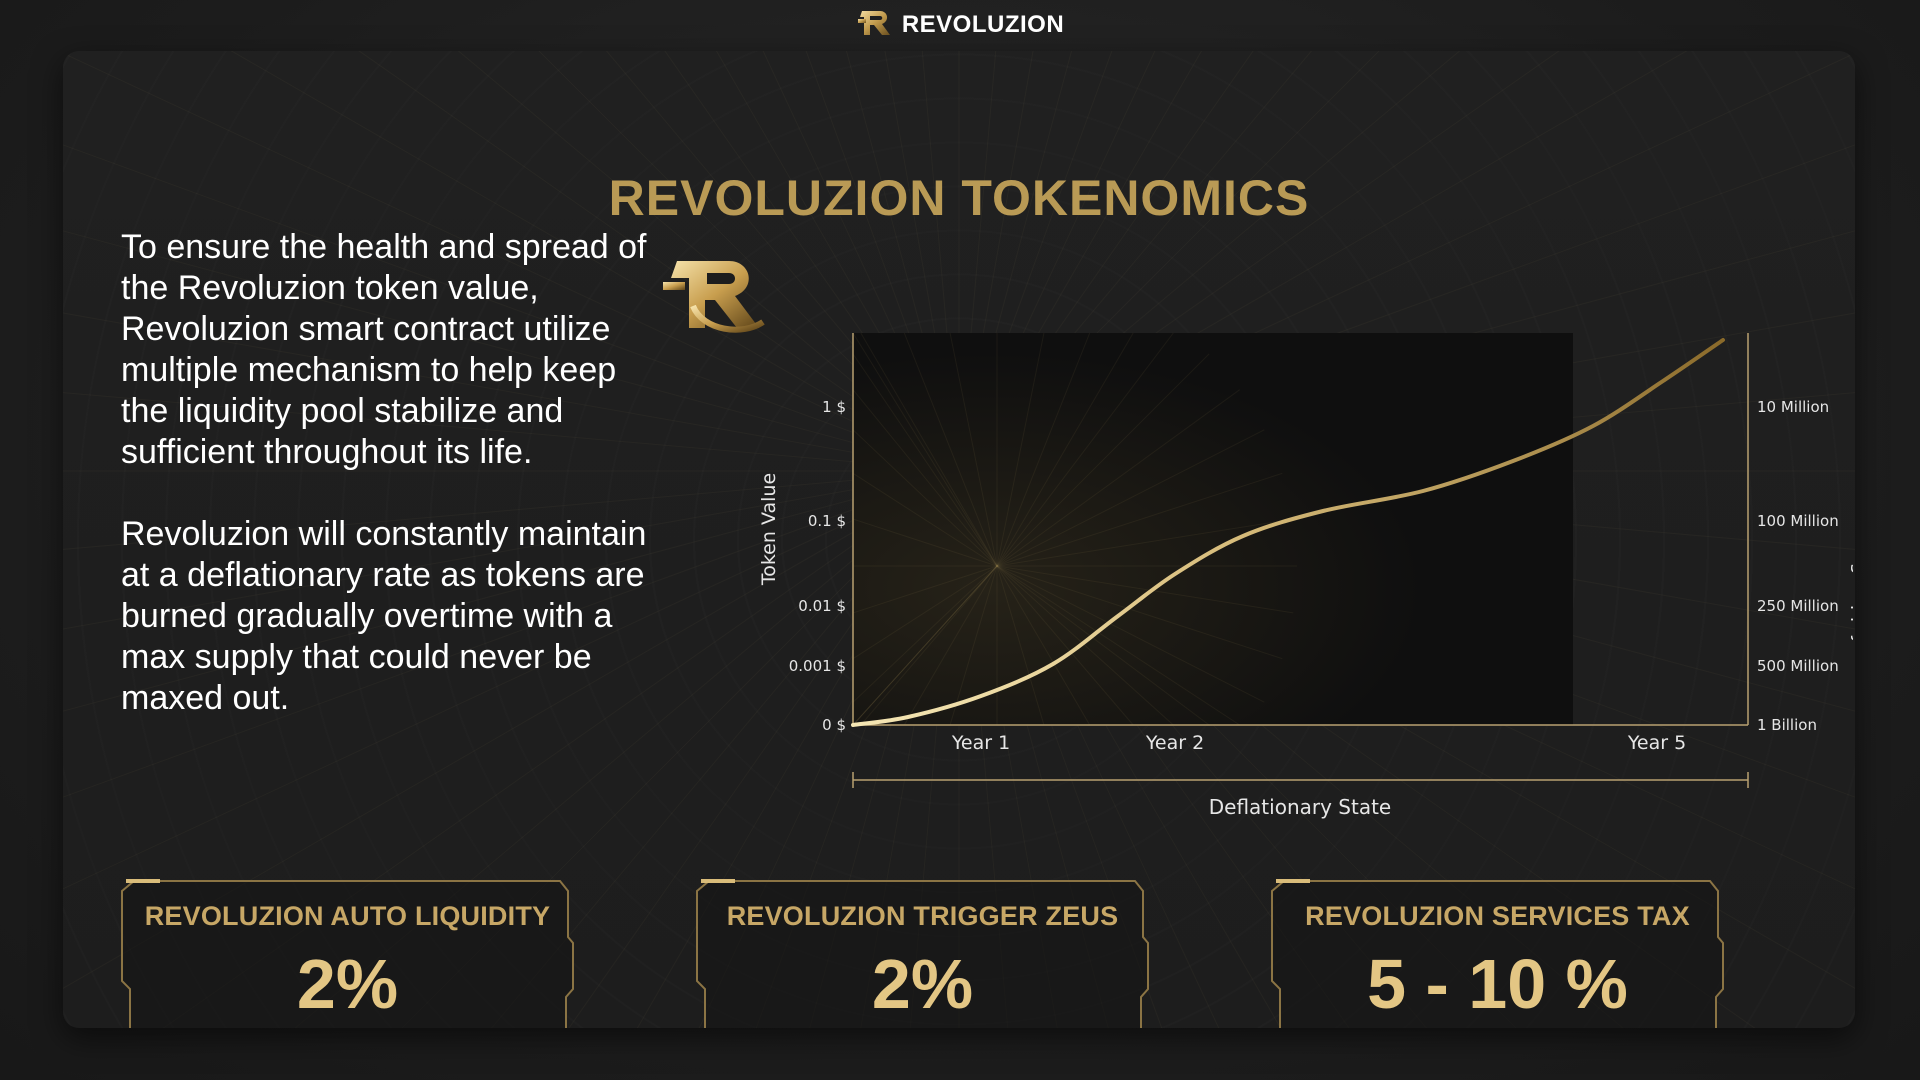 This screenshot has width=1920, height=1080. I want to click on tax-label: REVOLUZION AUTO LIQUIDITY, so click(347, 916).